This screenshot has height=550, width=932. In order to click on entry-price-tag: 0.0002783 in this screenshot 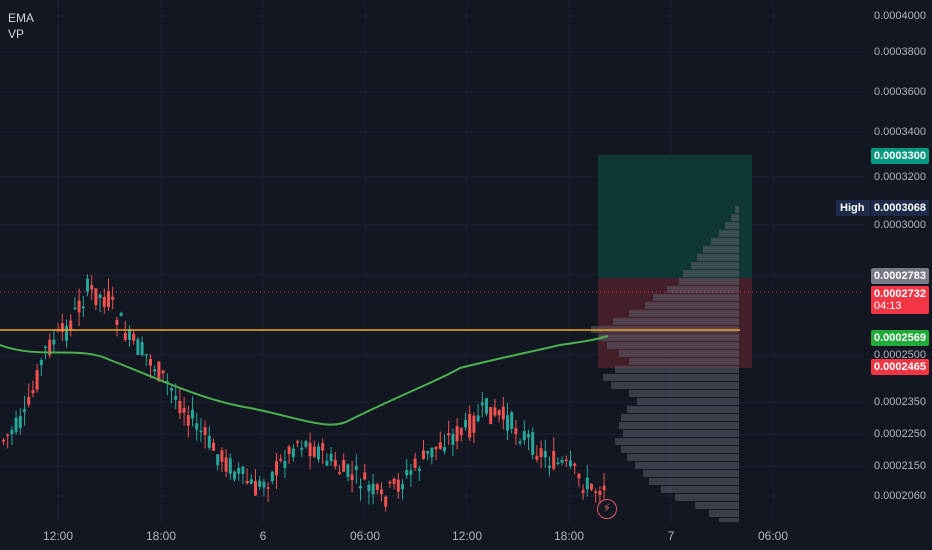, I will do `click(900, 276)`.